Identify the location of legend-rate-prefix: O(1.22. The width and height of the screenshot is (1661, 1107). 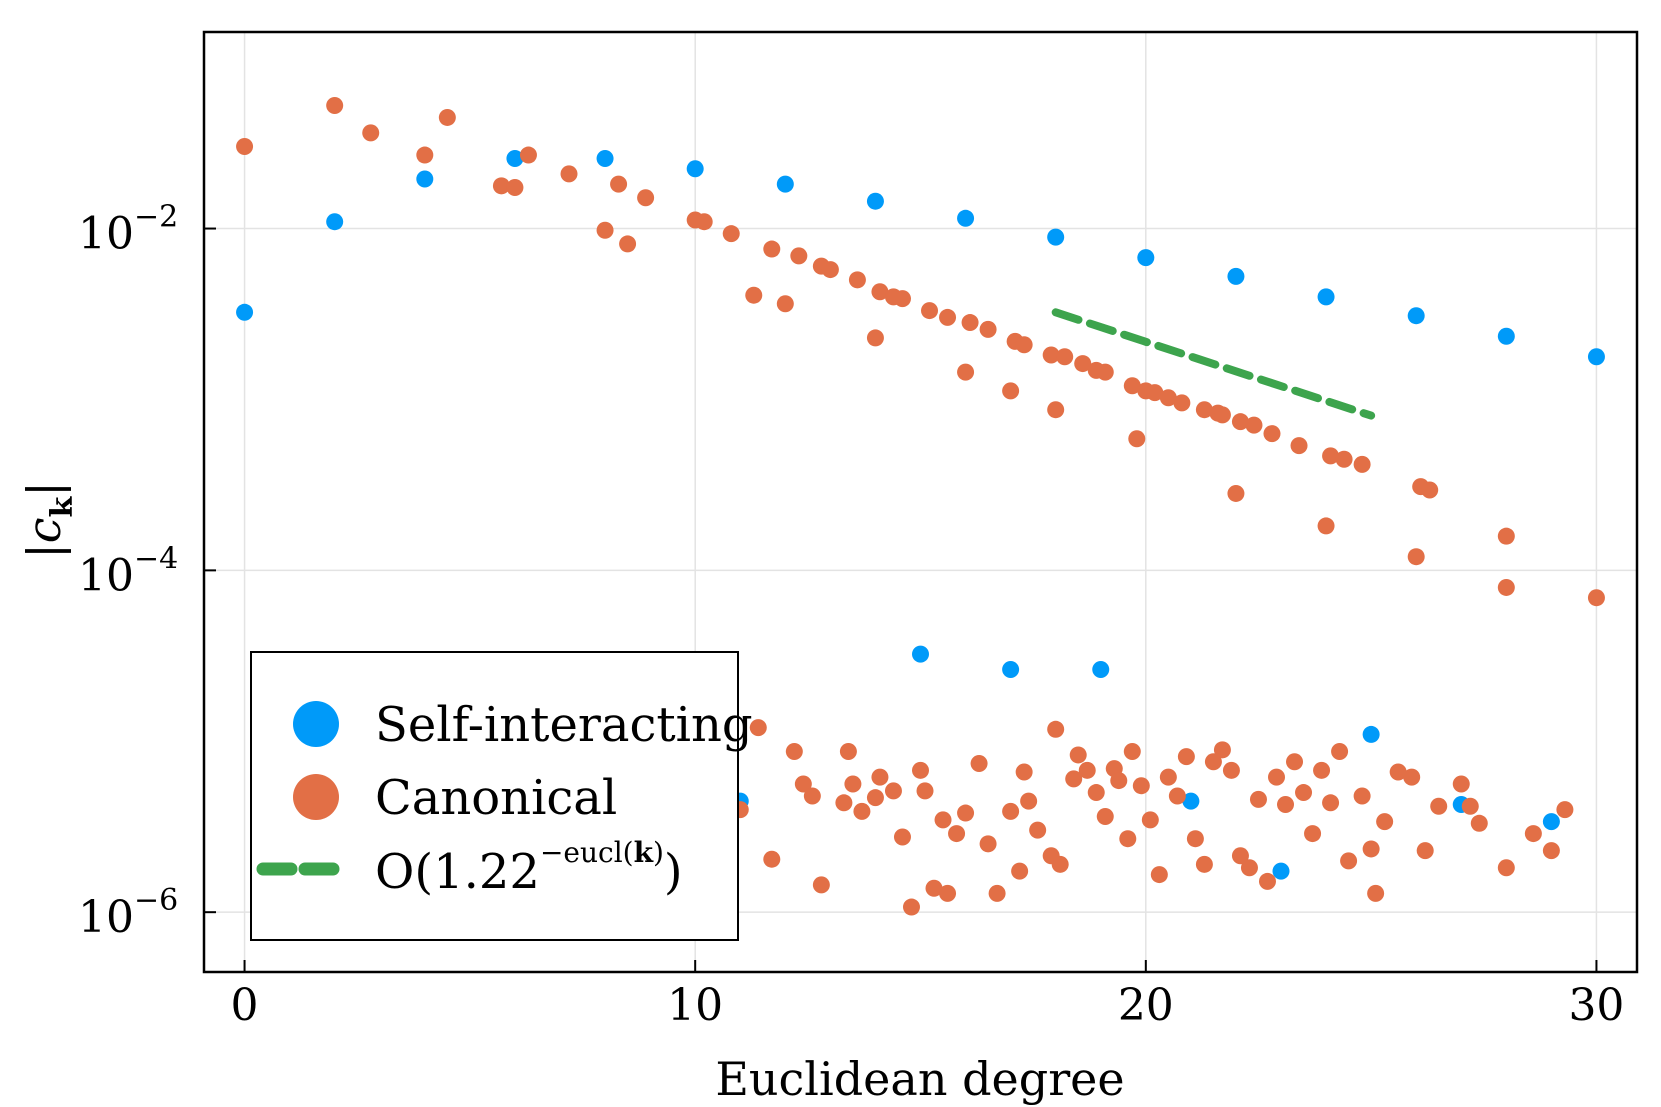
(457, 872).